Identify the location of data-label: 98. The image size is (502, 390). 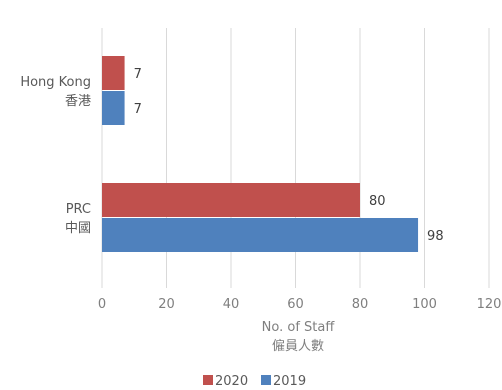
(435, 236).